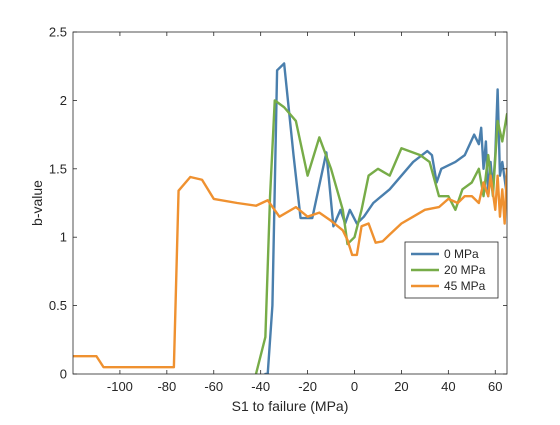 Image resolution: width=560 pixels, height=425 pixels. I want to click on x-tick-label: 60, so click(495, 386).